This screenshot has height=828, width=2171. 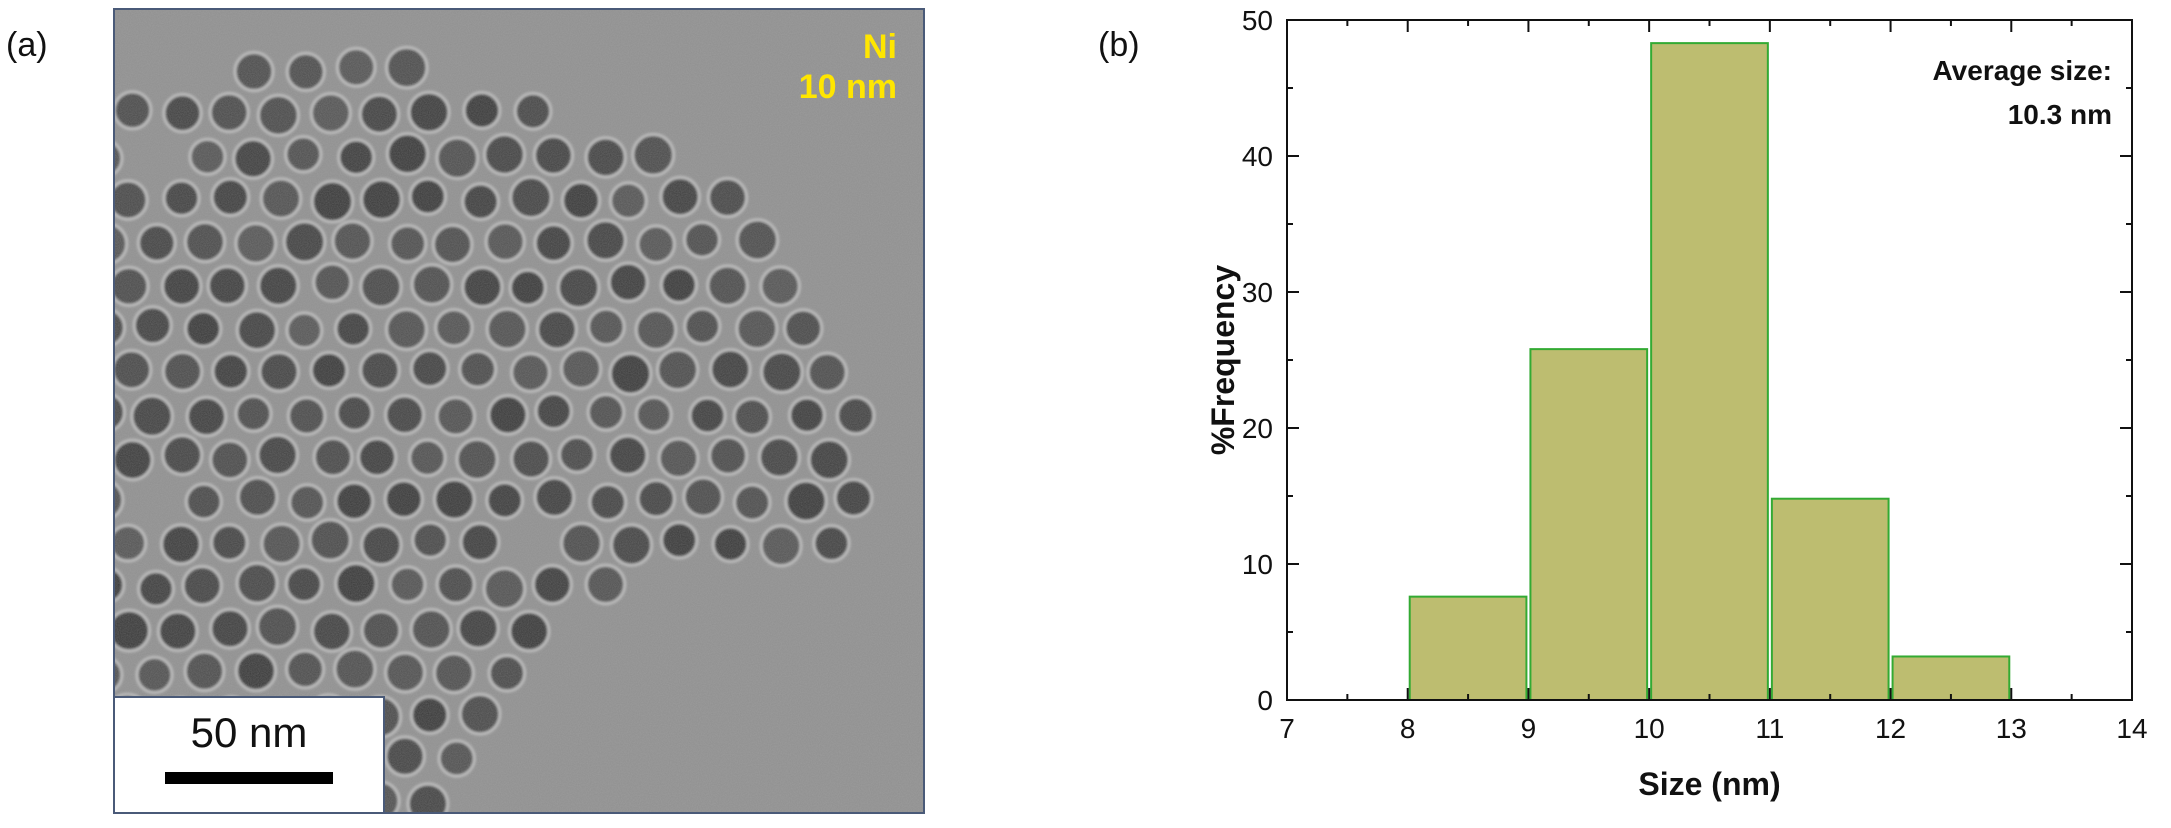 I want to click on y-tick-label: 40, so click(x=1257, y=156).